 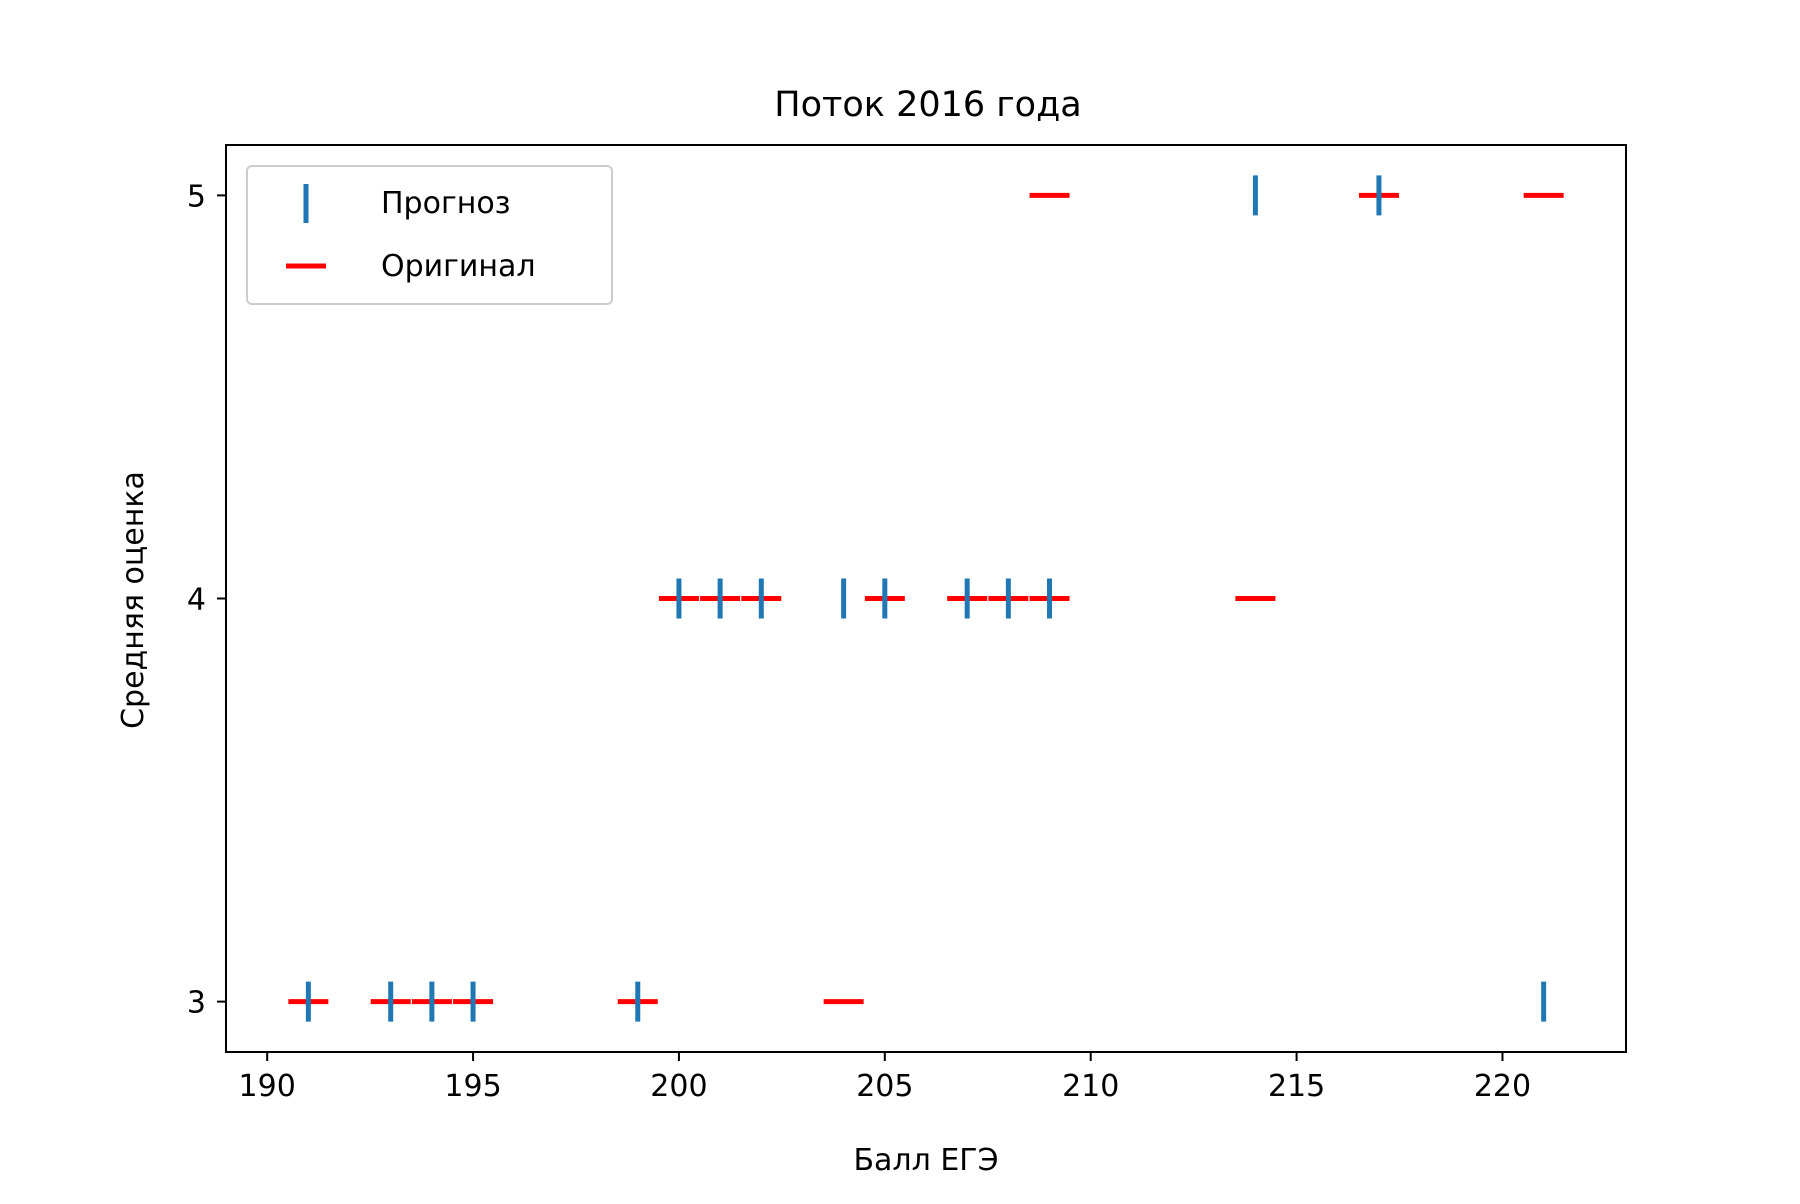 What do you see at coordinates (1296, 1086) in the screenshot?
I see `x-tick-label: 215` at bounding box center [1296, 1086].